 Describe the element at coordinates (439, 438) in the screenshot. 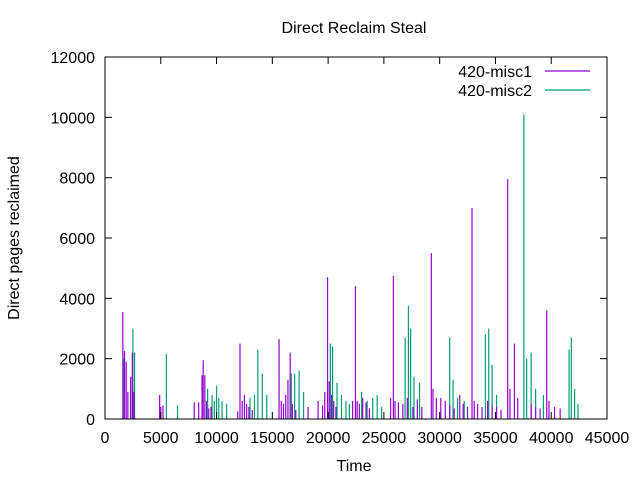

I see `x-tick-label: 30000` at that location.